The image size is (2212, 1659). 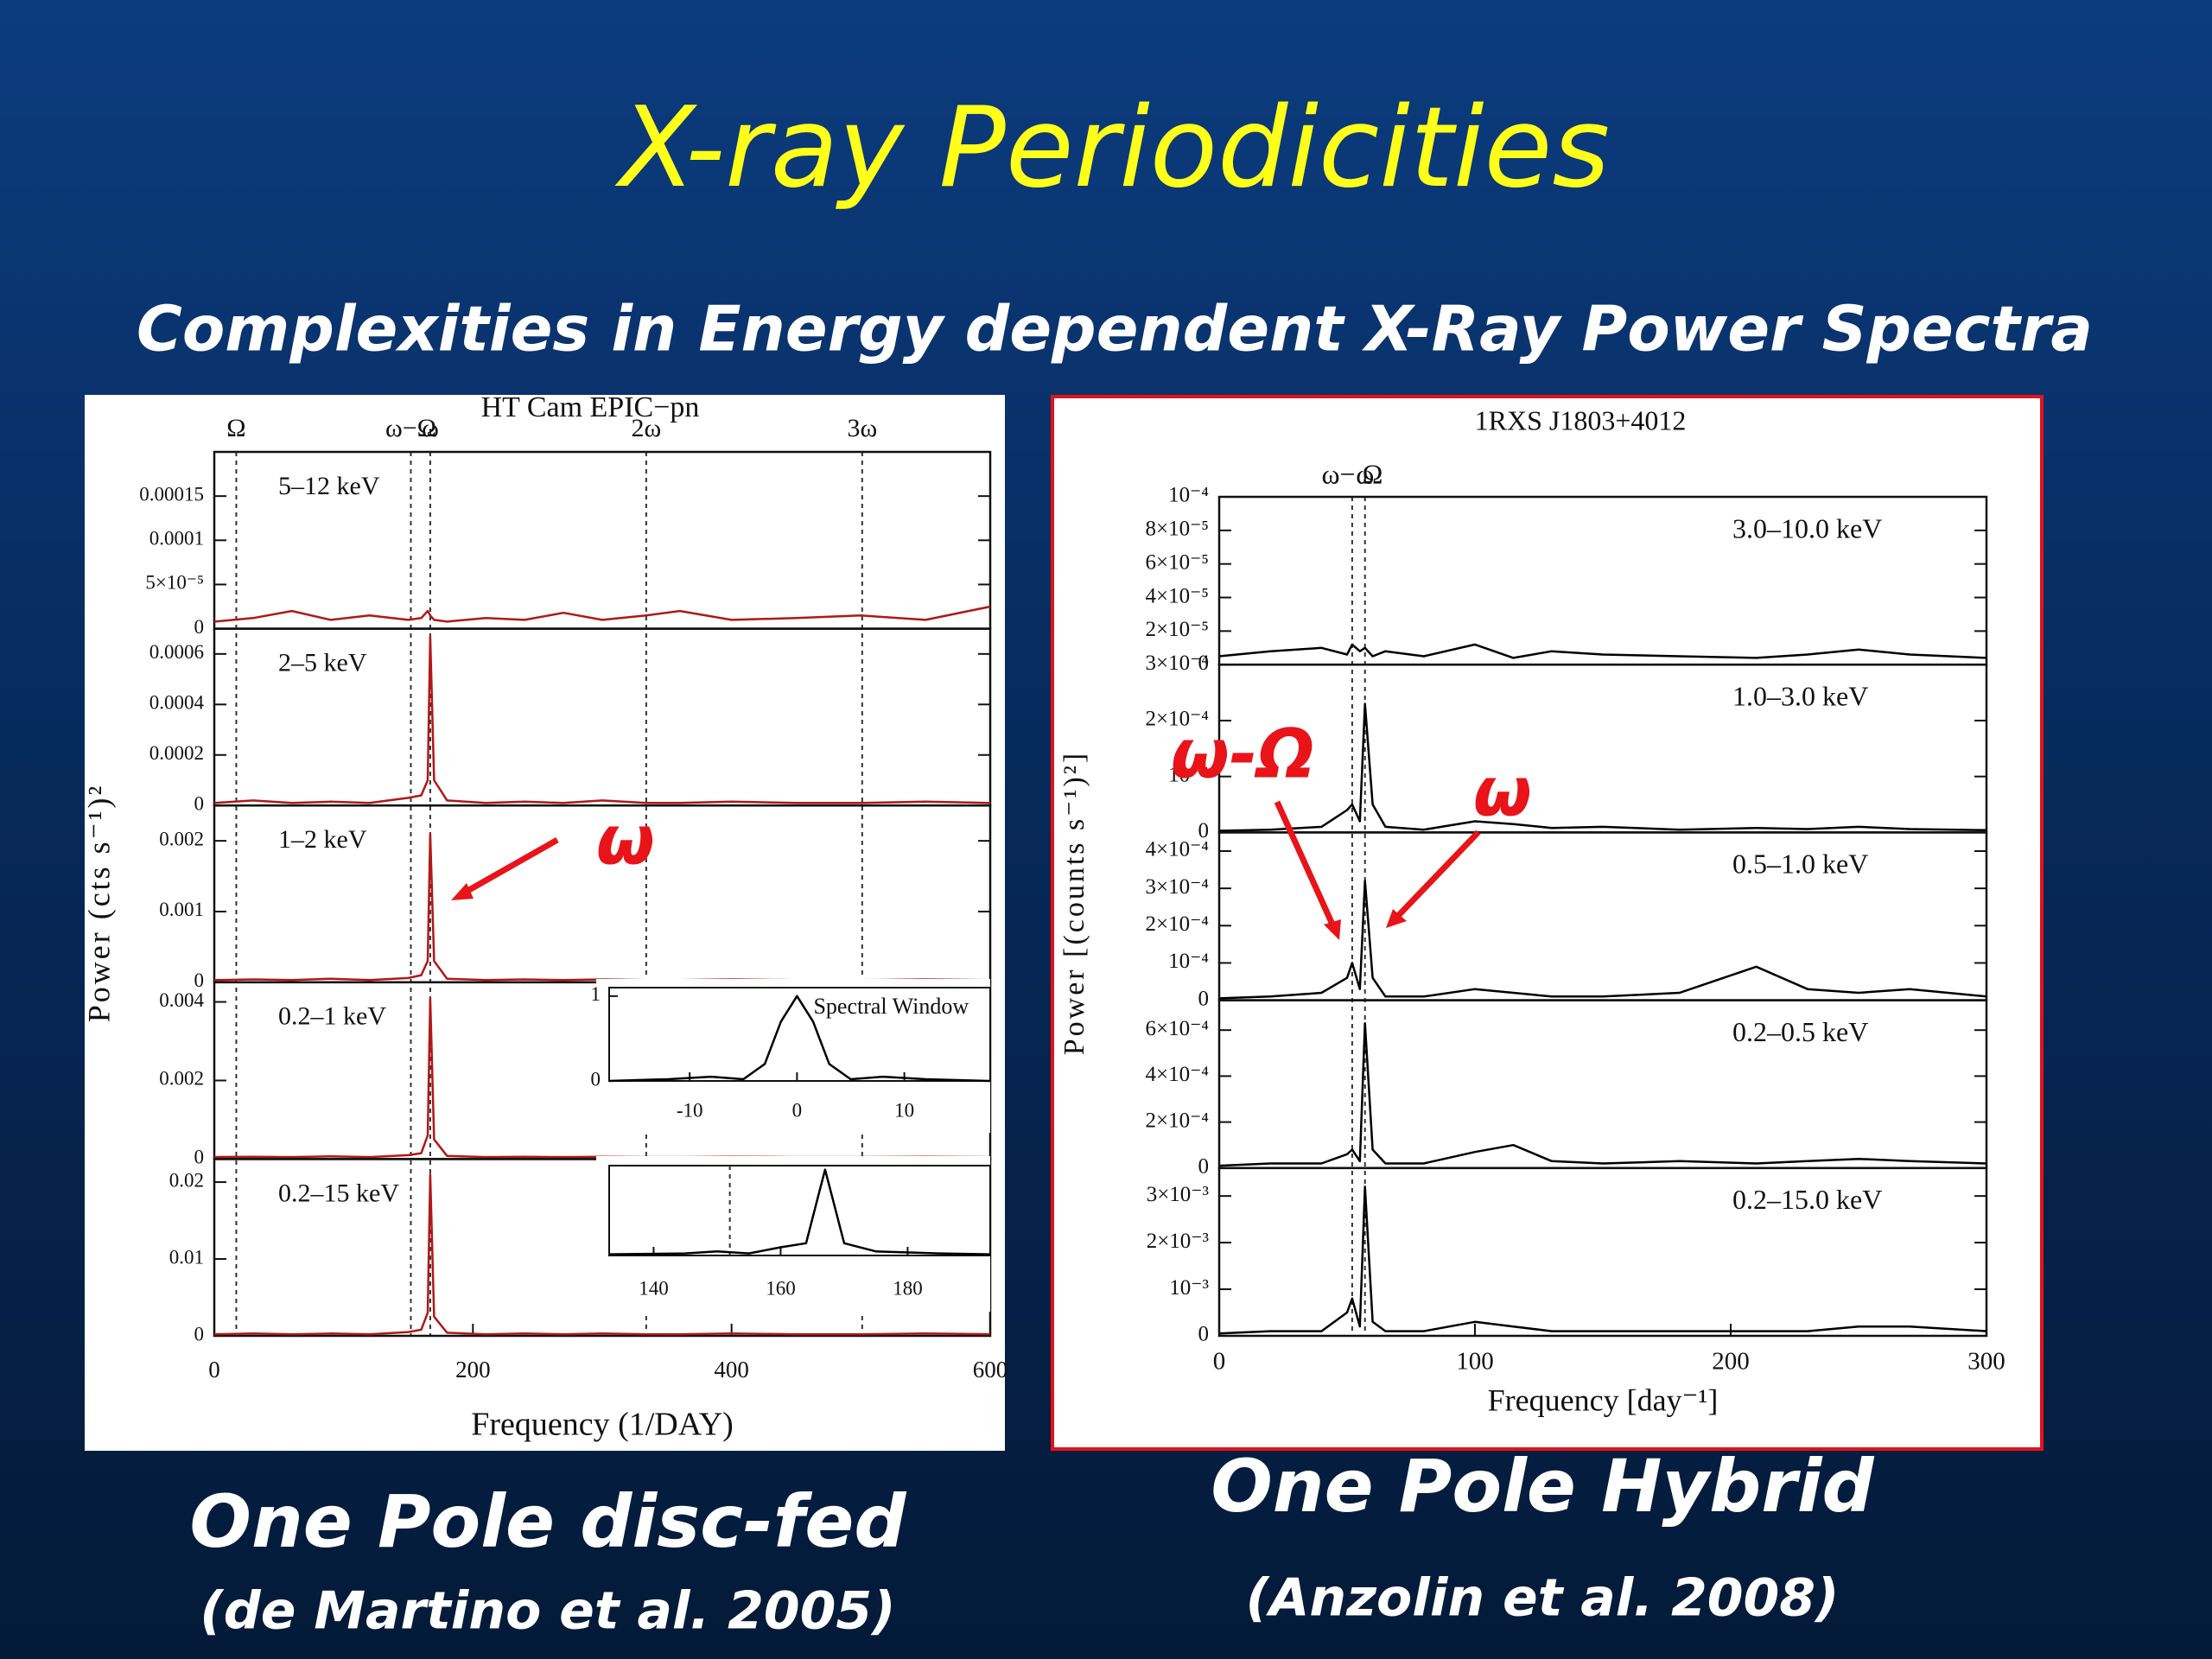 What do you see at coordinates (322, 839) in the screenshot?
I see `panel-label: 1–2 keV` at bounding box center [322, 839].